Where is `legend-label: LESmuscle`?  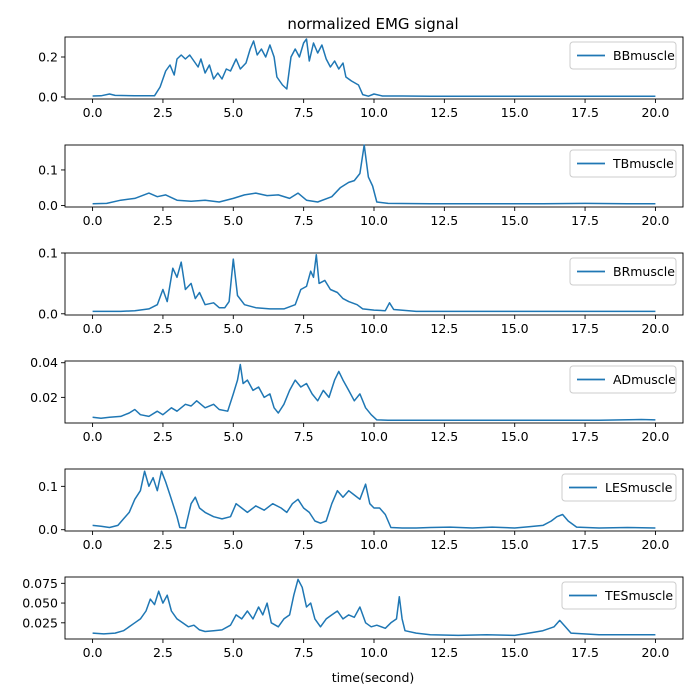 legend-label: LESmuscle is located at coordinates (639, 487).